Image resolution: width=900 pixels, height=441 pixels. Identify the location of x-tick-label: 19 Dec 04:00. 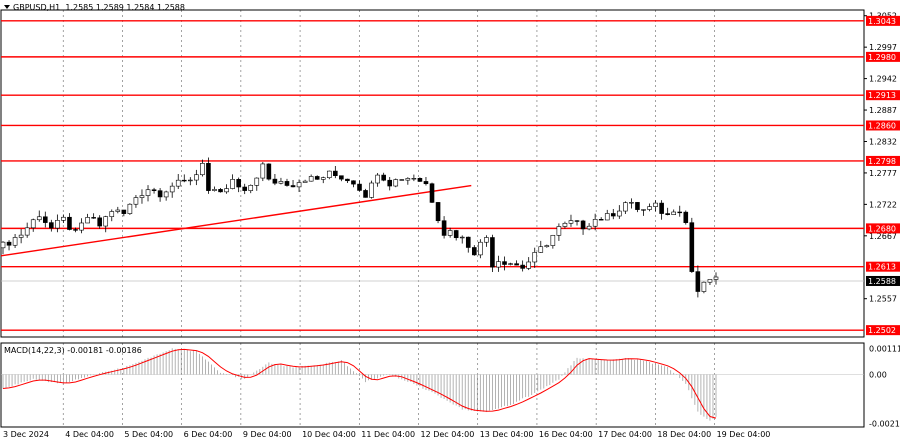
(744, 434).